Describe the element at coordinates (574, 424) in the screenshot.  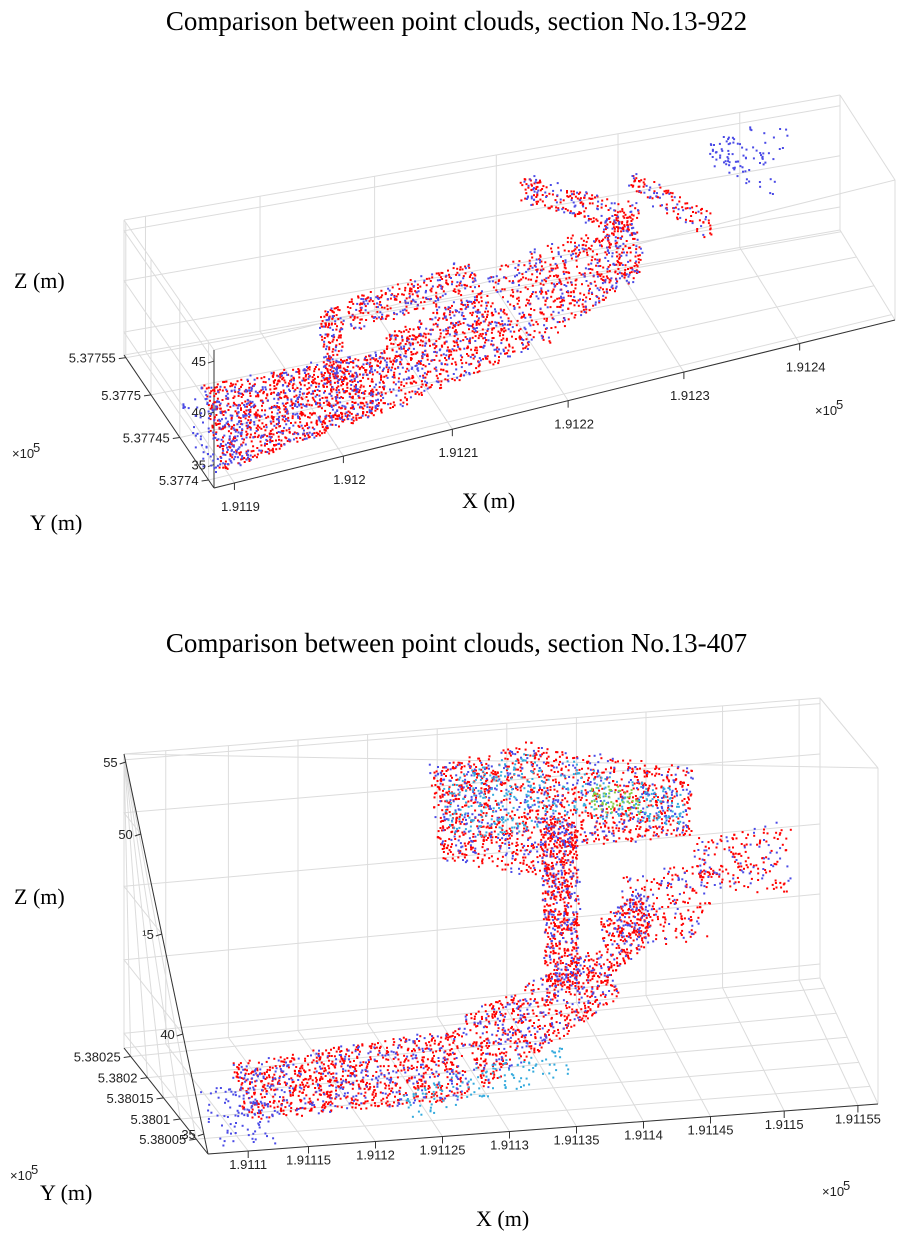
I see `x-tick-label: 1.9122` at that location.